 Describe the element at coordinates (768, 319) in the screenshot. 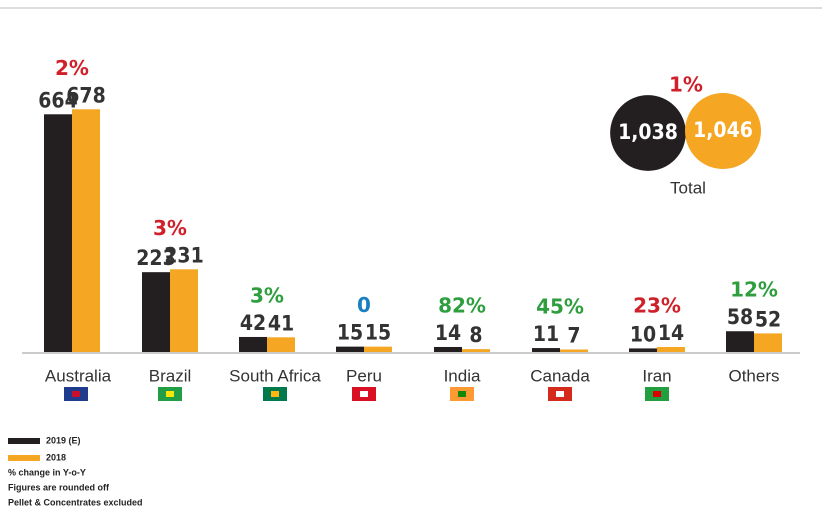

I see `value-label: 52` at that location.